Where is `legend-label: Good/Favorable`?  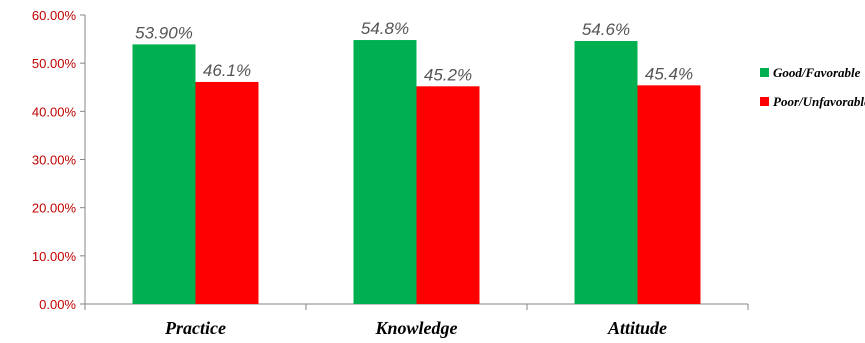 legend-label: Good/Favorable is located at coordinates (817, 72).